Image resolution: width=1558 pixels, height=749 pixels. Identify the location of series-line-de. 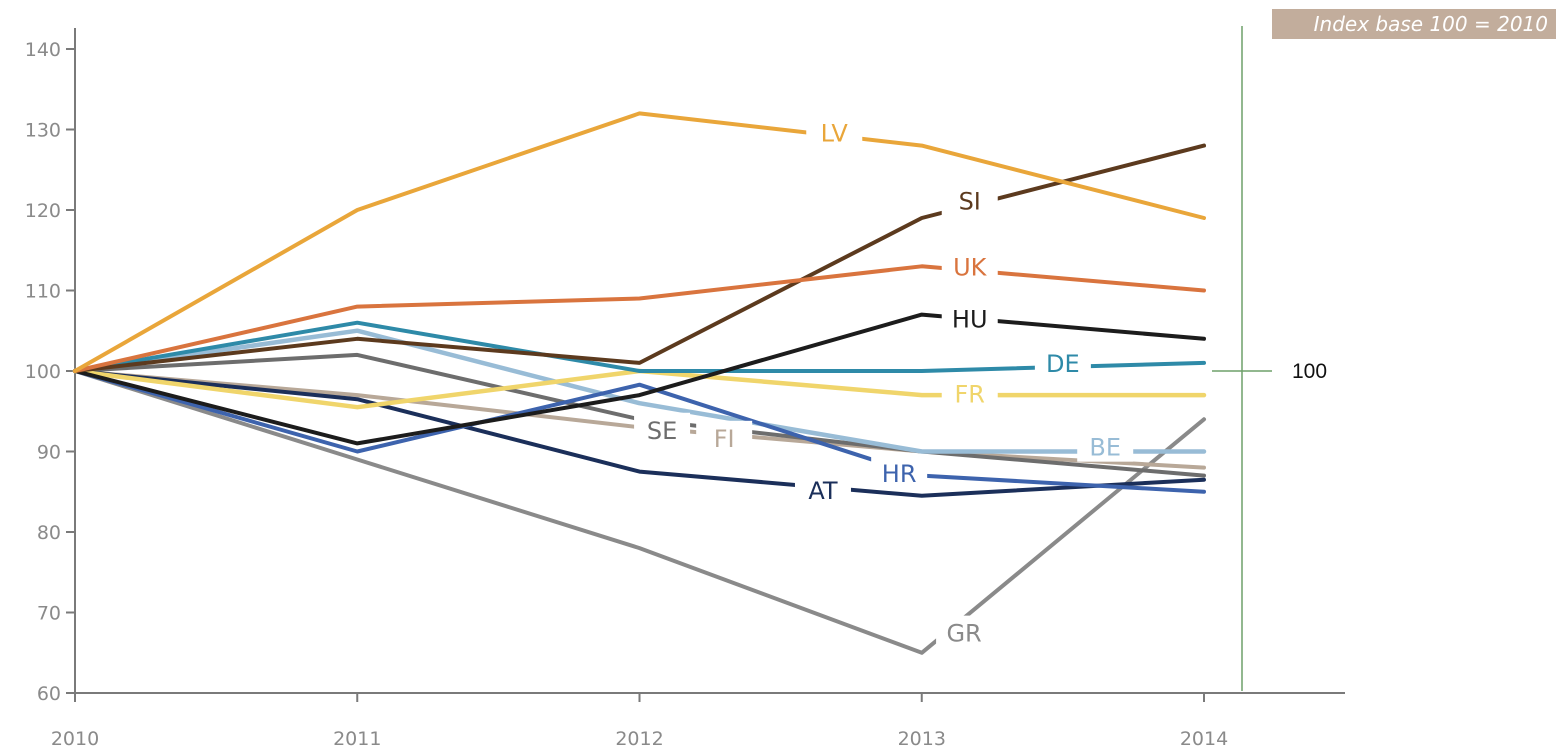
(639, 346).